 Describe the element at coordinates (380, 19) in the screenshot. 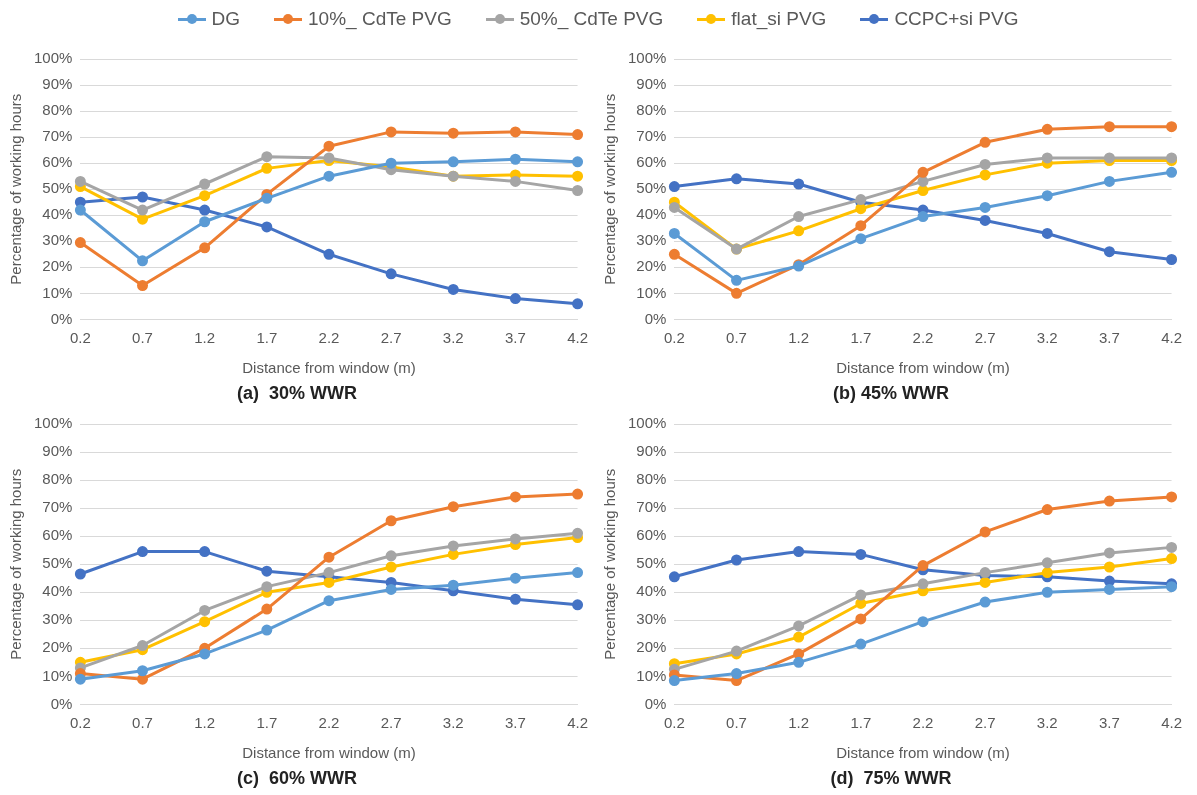

I see `legend-label: 10%_ CdTe PVG` at that location.